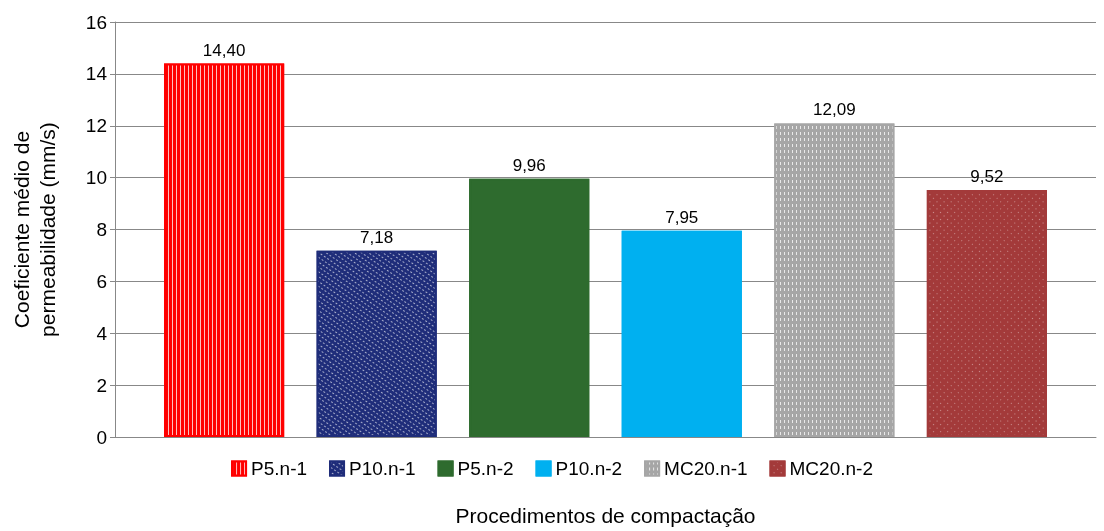 Image resolution: width=1104 pixels, height=531 pixels. Describe the element at coordinates (382, 468) in the screenshot. I see `legend-label: P10.n-1` at that location.